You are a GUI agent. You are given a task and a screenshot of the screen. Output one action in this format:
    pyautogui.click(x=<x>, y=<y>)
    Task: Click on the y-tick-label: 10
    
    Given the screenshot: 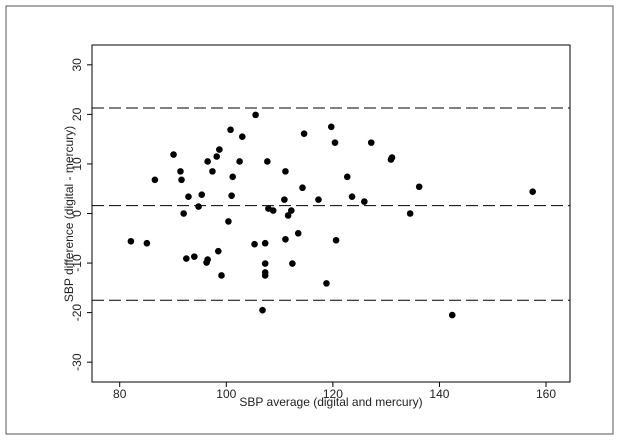 What is the action you would take?
    pyautogui.click(x=77, y=164)
    